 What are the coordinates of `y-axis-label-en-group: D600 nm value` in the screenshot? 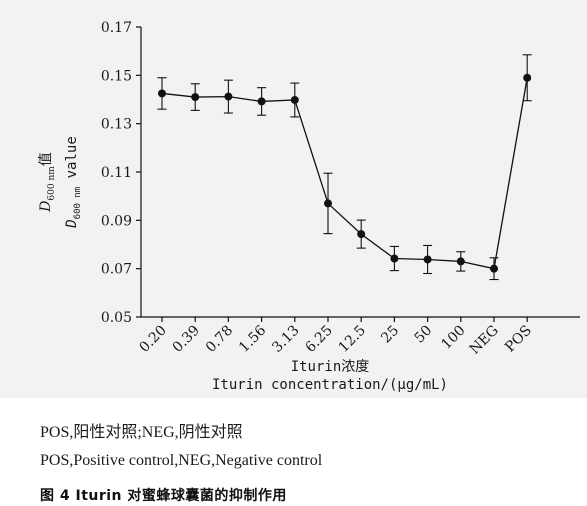 It's located at (73, 182).